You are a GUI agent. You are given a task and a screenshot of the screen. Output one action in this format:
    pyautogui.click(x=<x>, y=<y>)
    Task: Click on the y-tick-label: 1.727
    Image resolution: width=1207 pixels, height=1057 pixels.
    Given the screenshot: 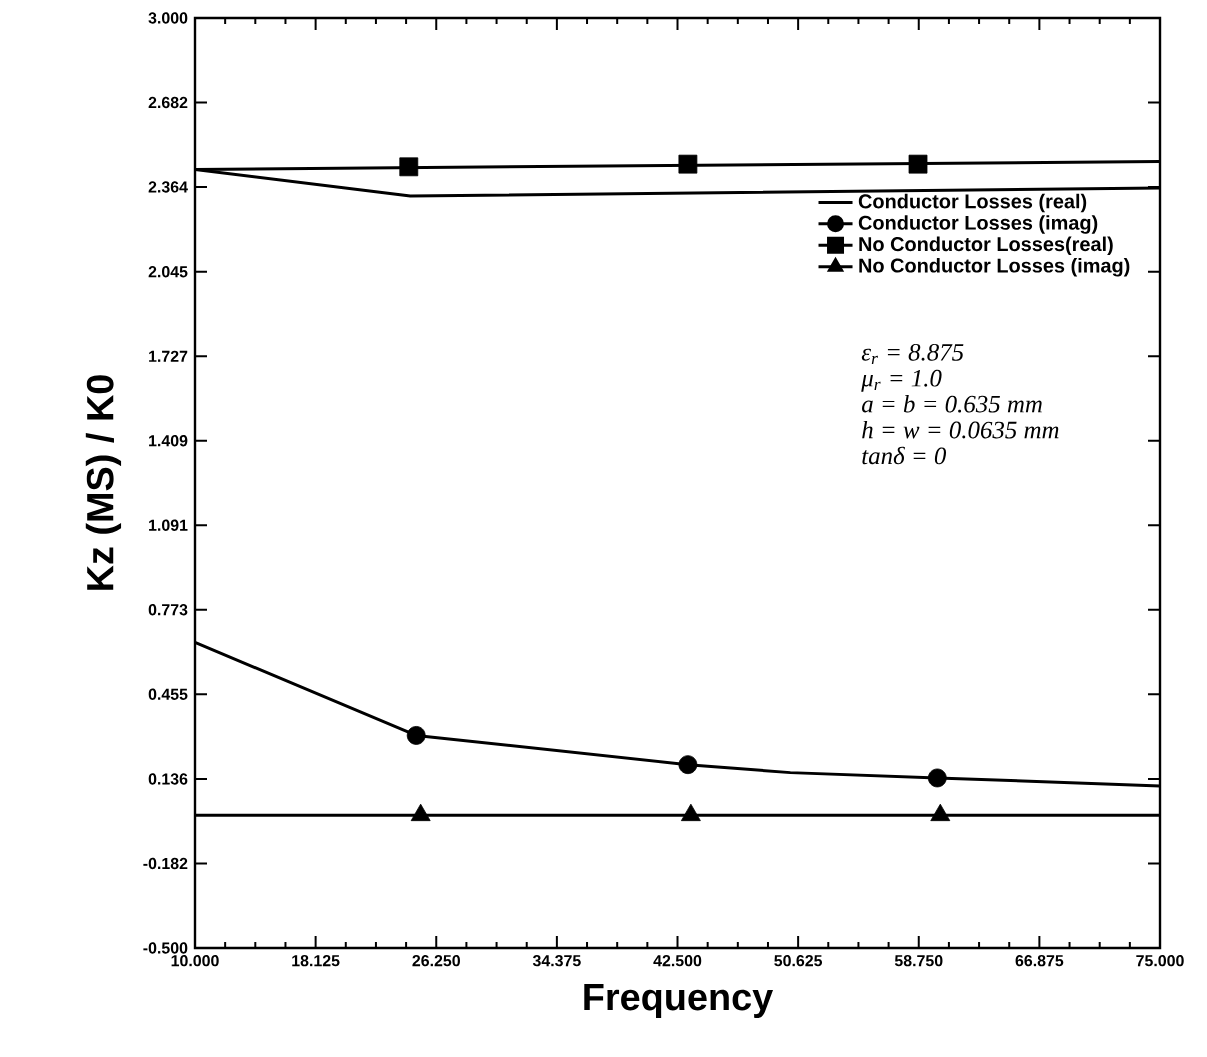 What is the action you would take?
    pyautogui.click(x=168, y=356)
    